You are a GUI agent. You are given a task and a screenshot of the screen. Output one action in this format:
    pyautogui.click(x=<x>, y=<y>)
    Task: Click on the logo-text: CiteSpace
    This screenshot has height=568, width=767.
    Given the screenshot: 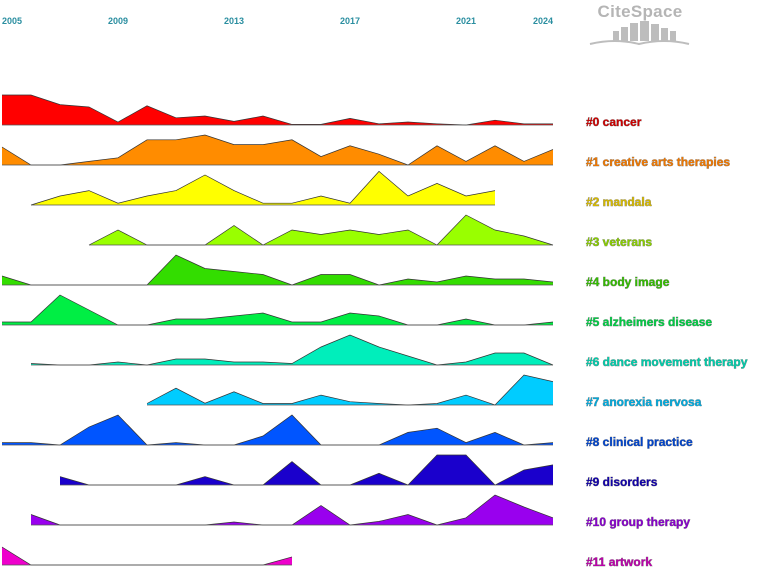 What is the action you would take?
    pyautogui.click(x=640, y=11)
    